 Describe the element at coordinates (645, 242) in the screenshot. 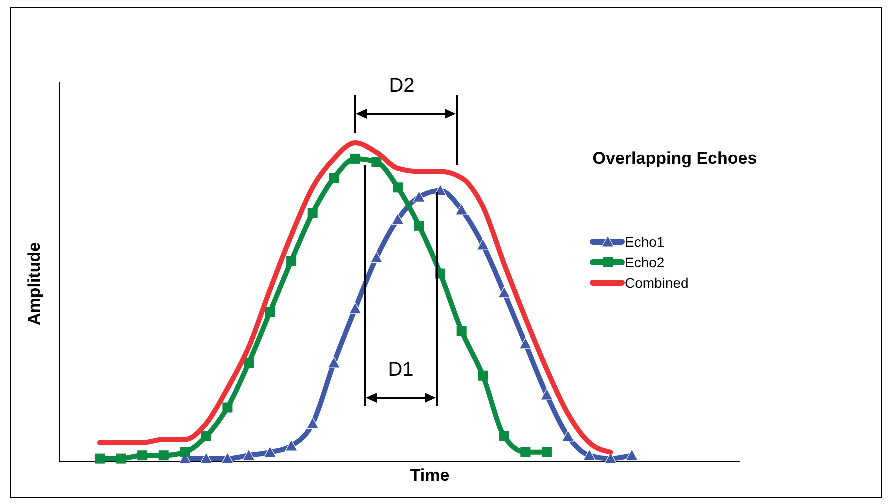

I see `legend-label: Echo1` at that location.